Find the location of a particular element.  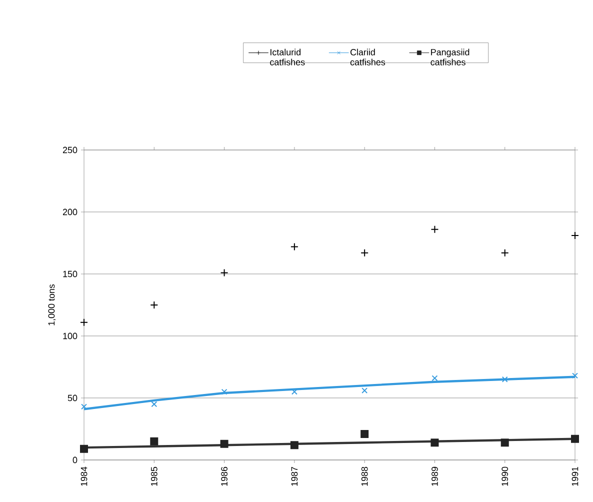

legend-label: Ictalurid catfishes is located at coordinates (287, 57).